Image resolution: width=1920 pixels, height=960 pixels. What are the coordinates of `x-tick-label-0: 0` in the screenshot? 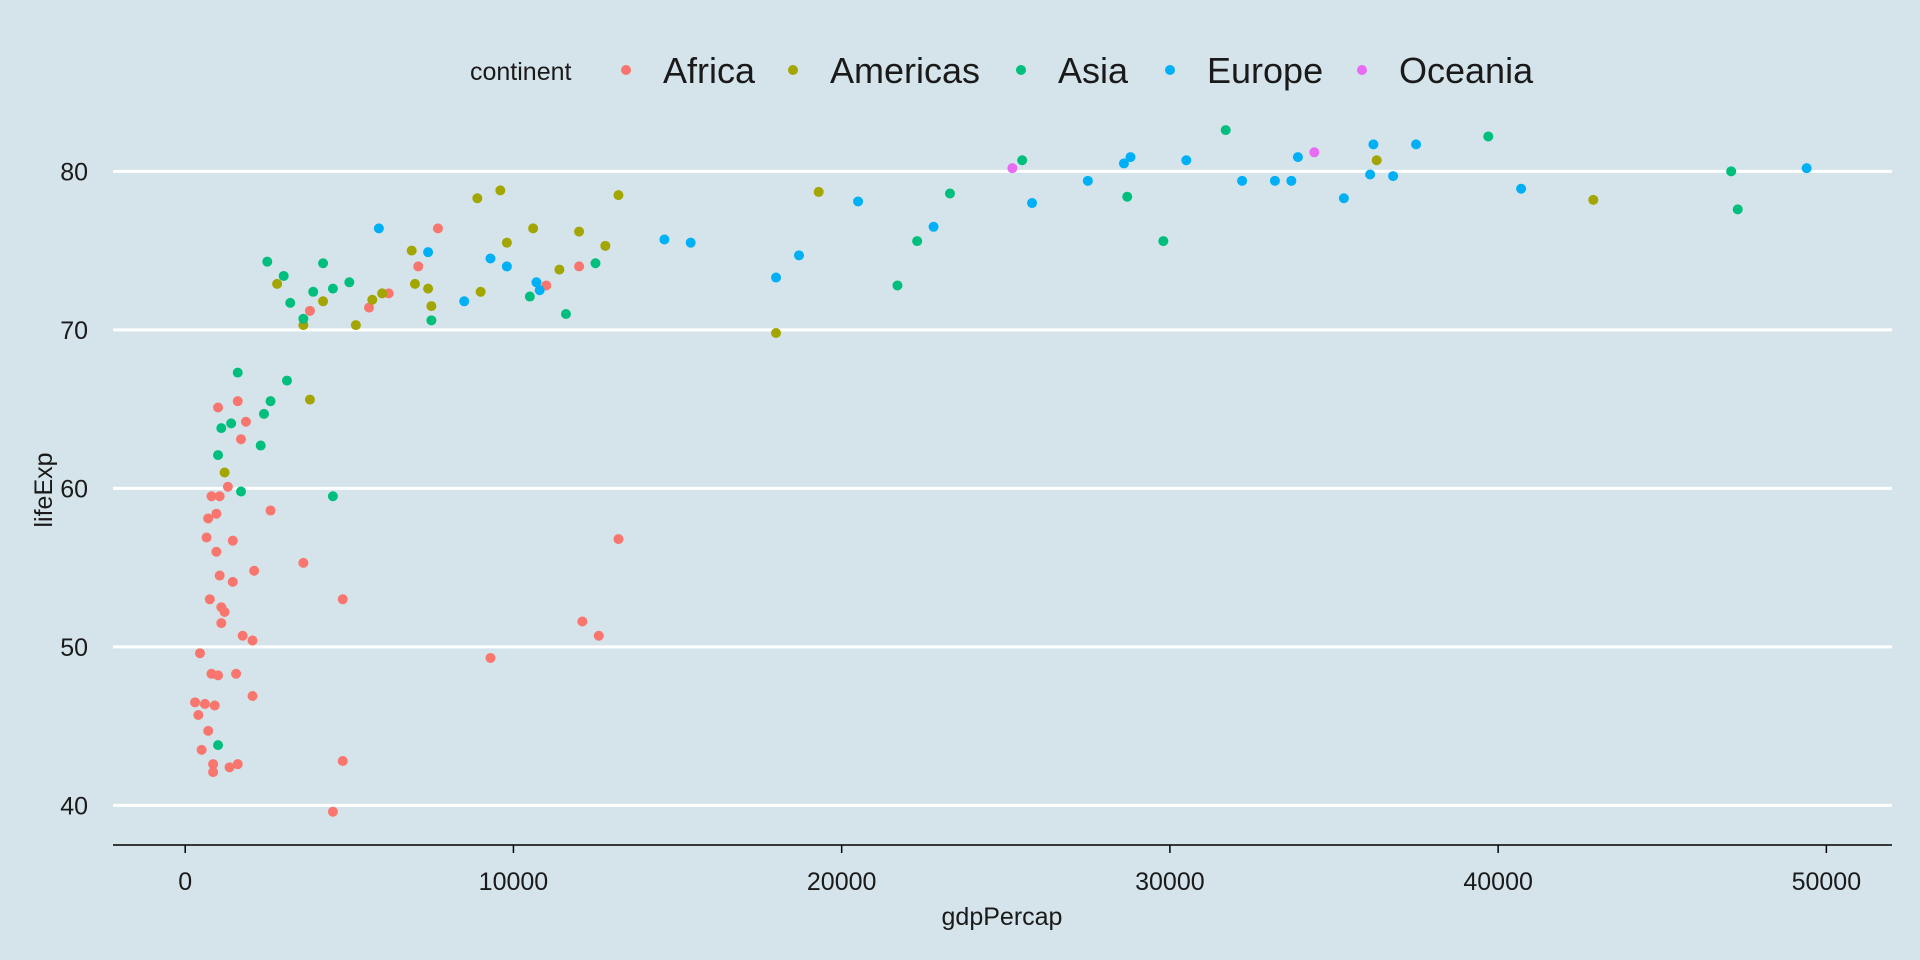 It's located at (185, 882).